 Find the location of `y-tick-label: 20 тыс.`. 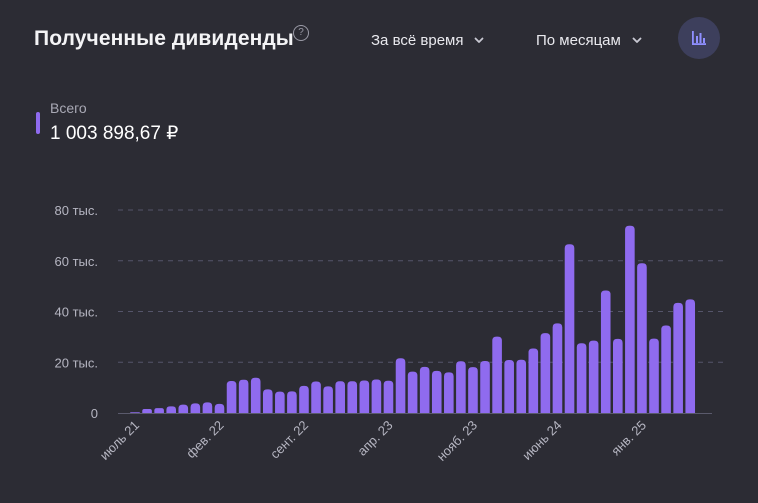

y-tick-label: 20 тыс. is located at coordinates (76, 362).